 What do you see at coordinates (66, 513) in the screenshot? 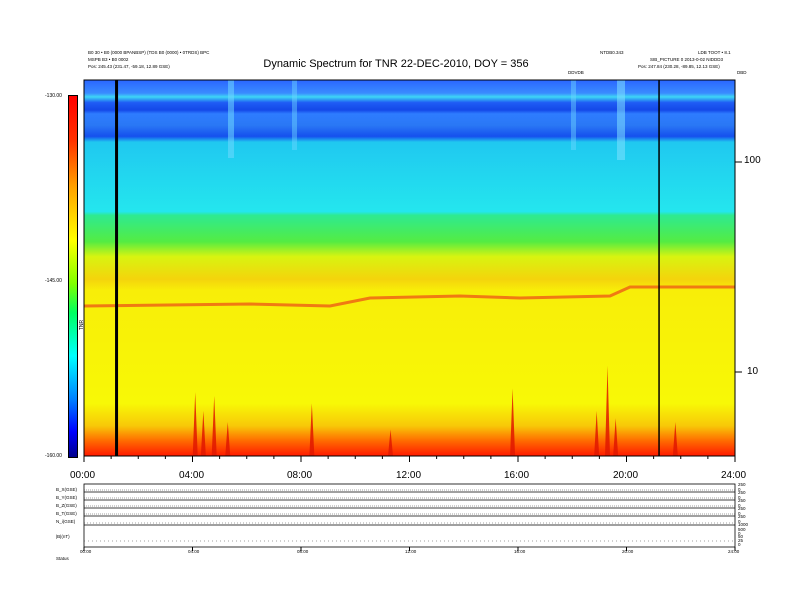
I see `bottom-row-label: B_T(GSE)` at bounding box center [66, 513].